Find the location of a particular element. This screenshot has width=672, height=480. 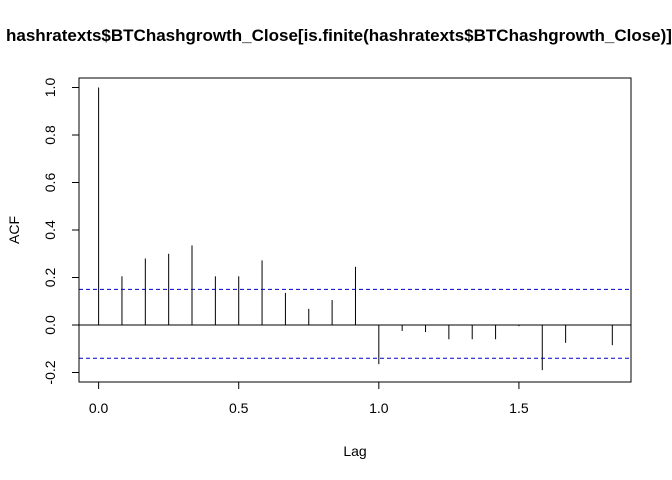

y-tick-label: 0.8 is located at coordinates (50, 135).